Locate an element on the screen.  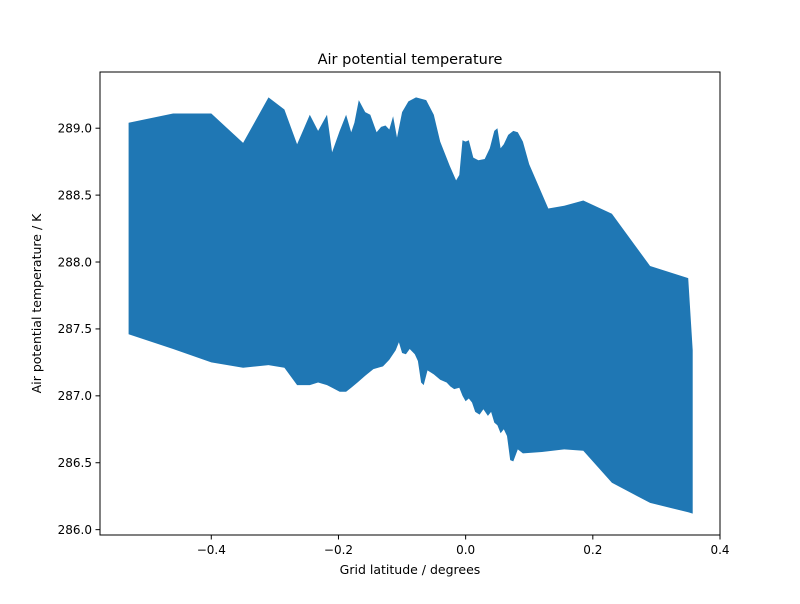
x-tick-label: 0.0 is located at coordinates (465, 550).